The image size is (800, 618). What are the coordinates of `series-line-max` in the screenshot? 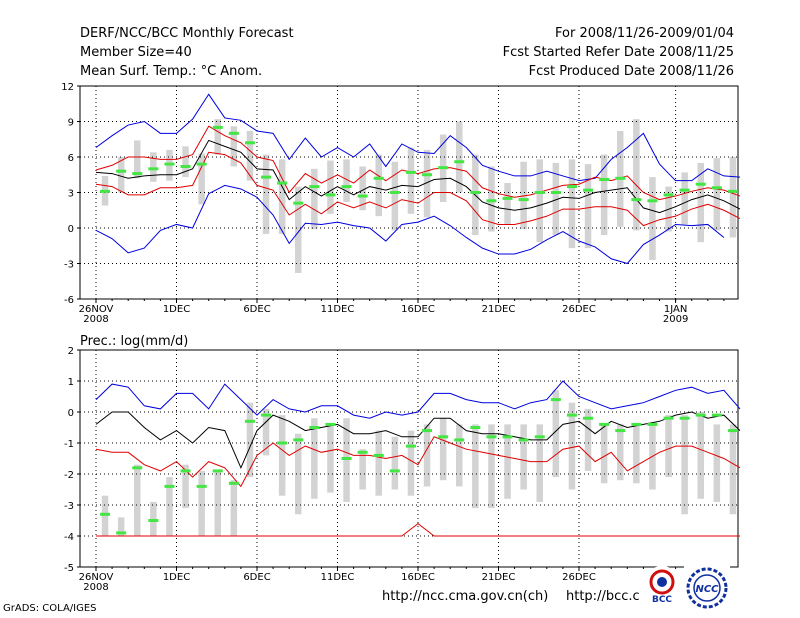 It's located at (418, 399).